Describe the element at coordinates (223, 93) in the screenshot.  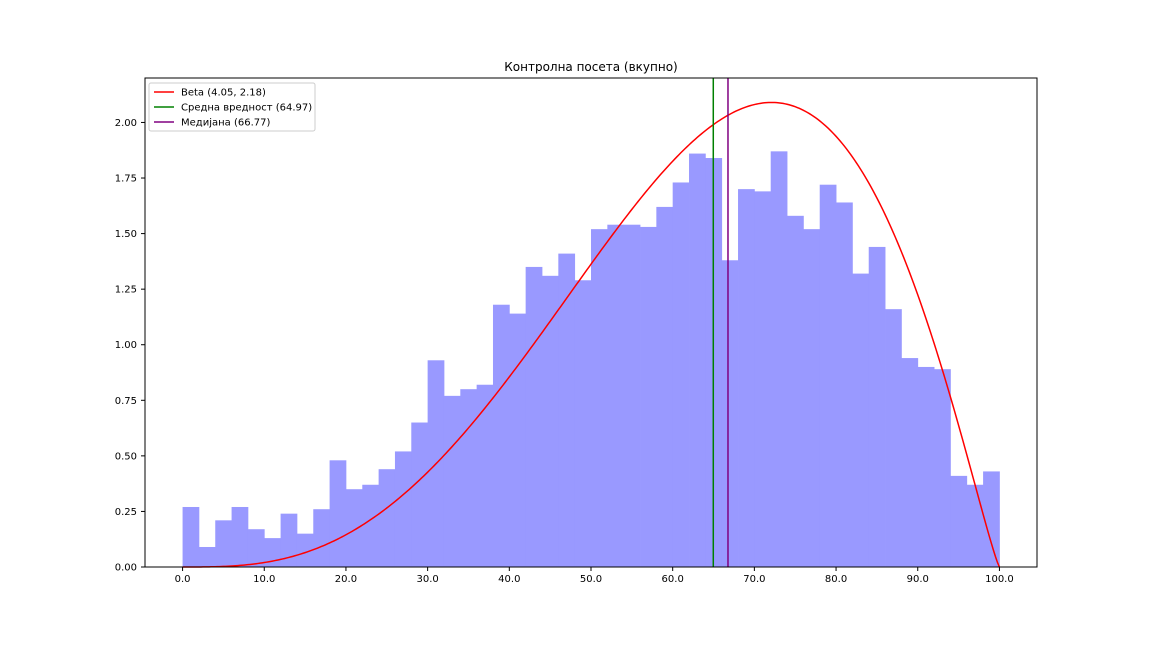
I see `legend-label: Beta (4.05, 2.18)` at that location.